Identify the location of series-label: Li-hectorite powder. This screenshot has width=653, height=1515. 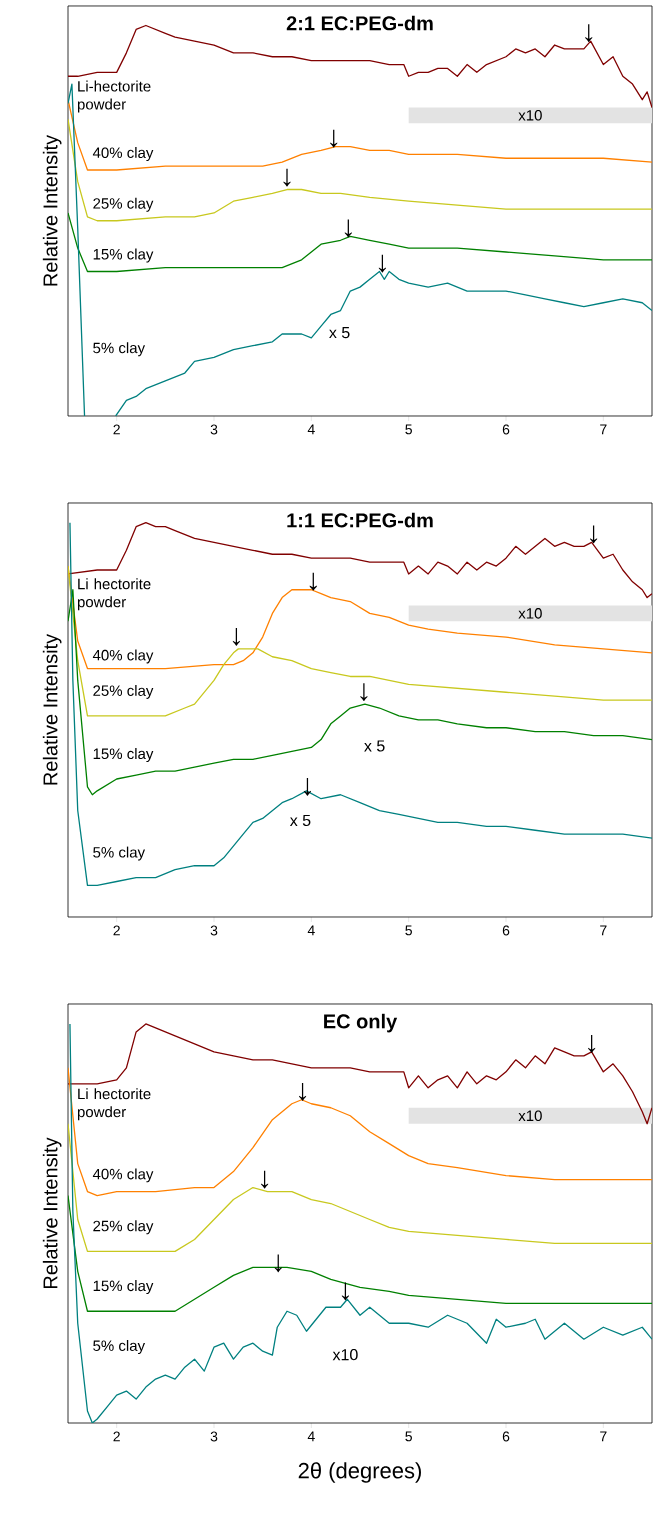
(114, 96).